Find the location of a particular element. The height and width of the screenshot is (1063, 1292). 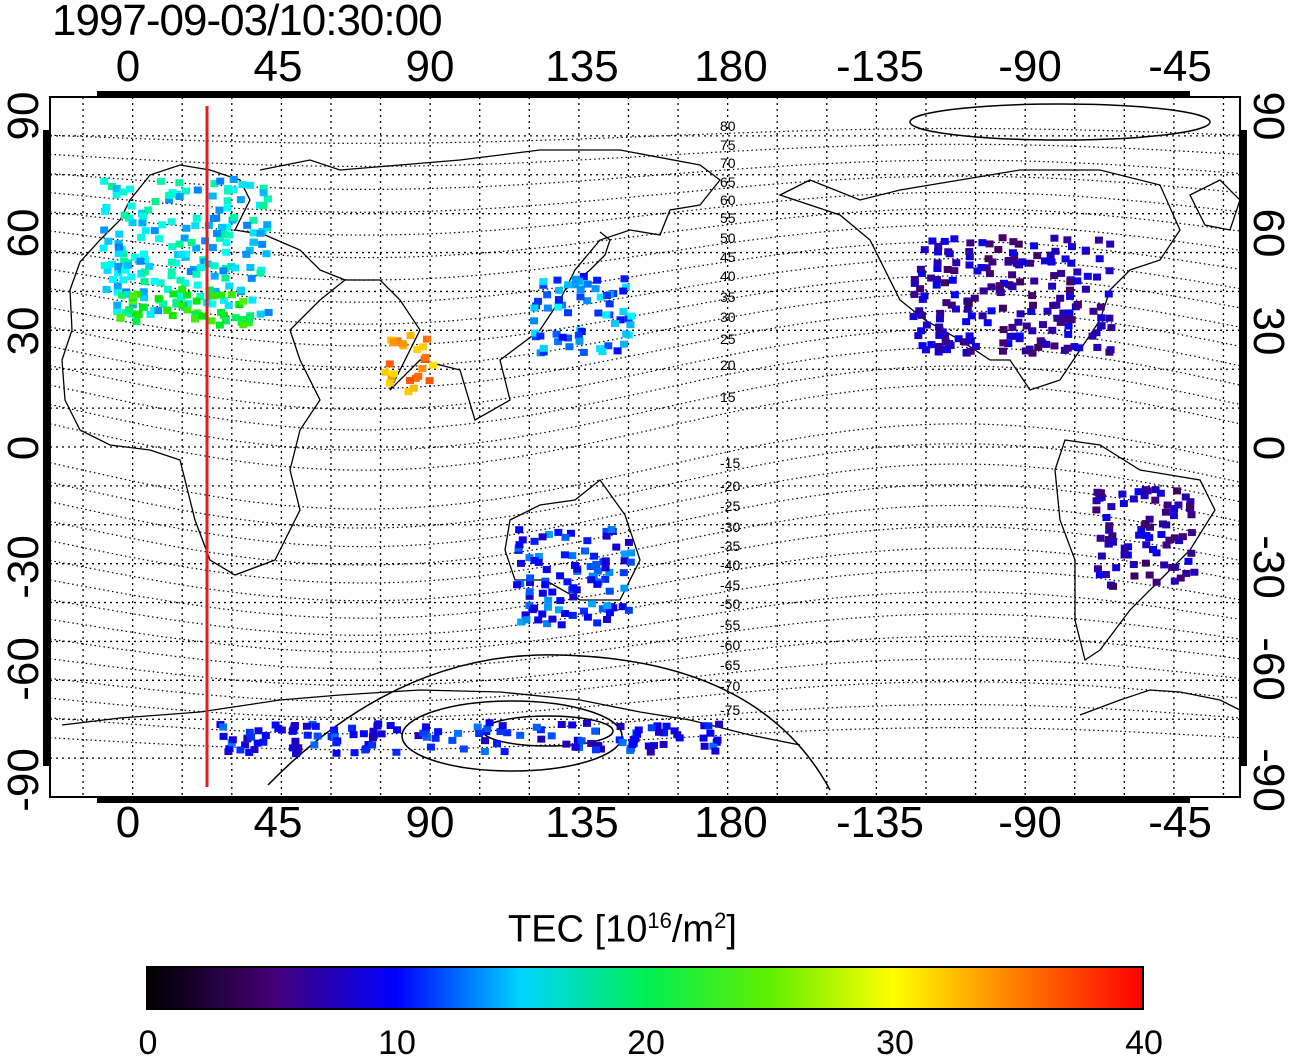

contour-label: 35 is located at coordinates (728, 297).